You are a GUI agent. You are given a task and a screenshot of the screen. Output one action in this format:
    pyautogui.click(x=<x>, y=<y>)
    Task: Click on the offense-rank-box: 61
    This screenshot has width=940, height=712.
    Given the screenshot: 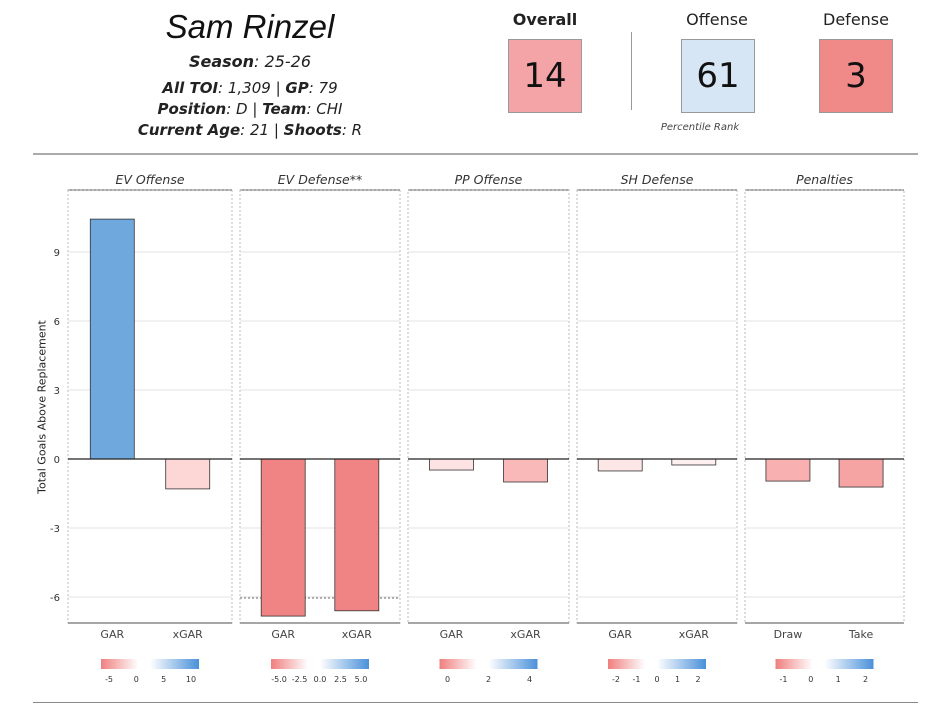 What is the action you would take?
    pyautogui.click(x=718, y=76)
    